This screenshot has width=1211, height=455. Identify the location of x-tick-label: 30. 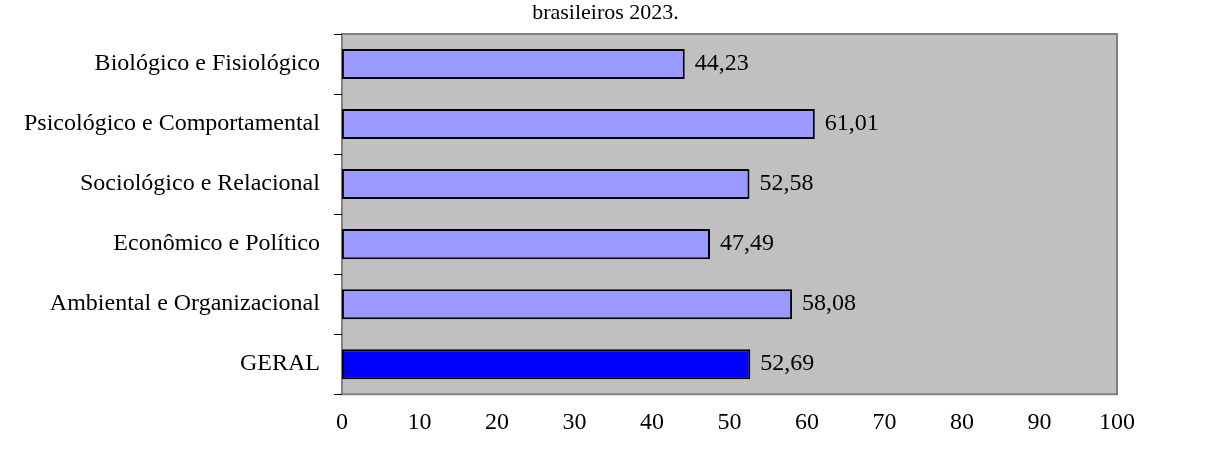
(574, 420).